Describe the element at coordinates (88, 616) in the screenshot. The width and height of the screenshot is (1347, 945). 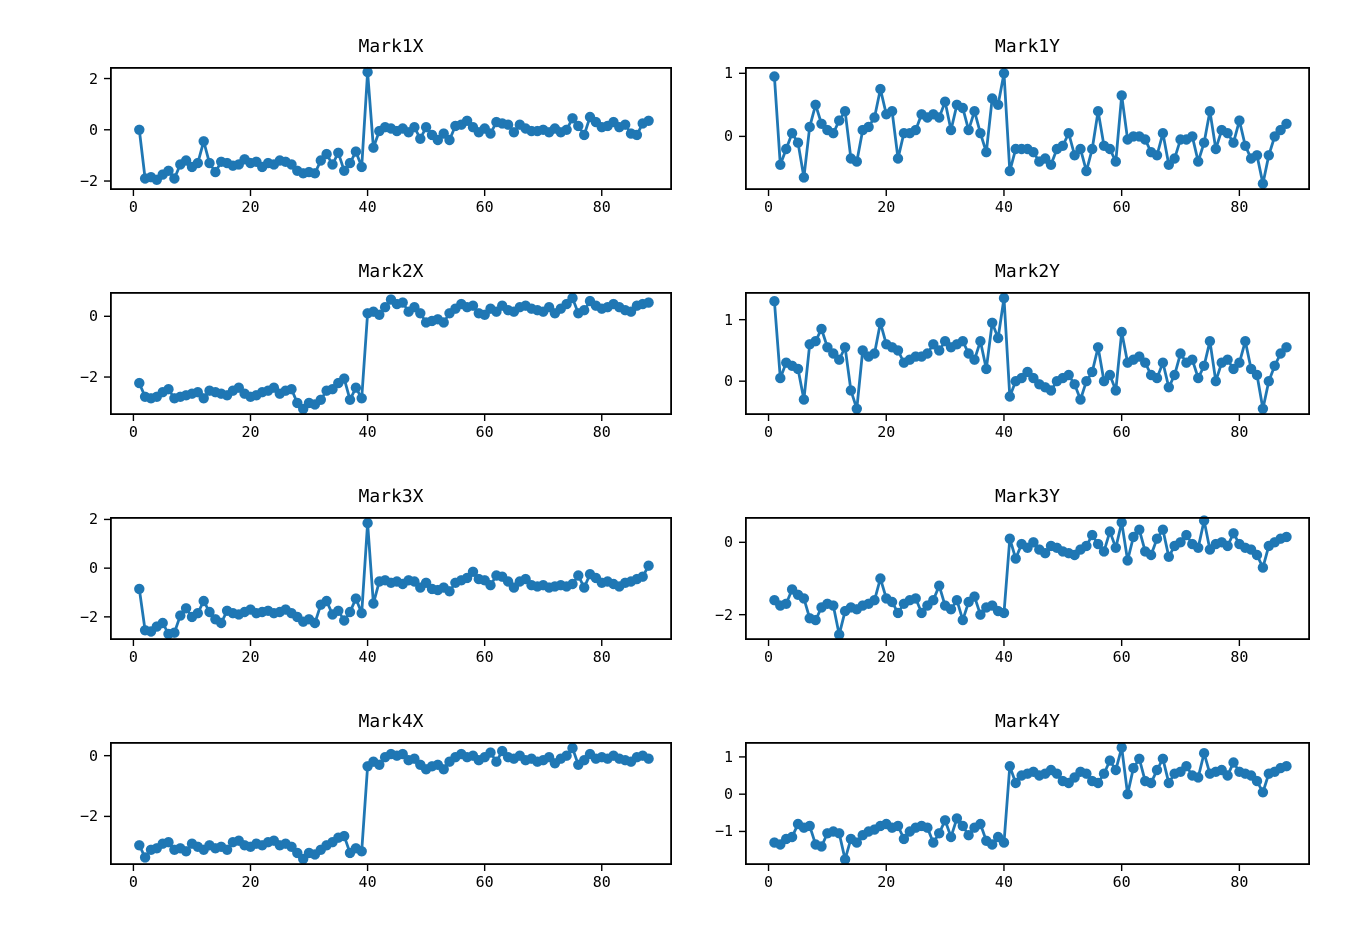
I see `y-tick-label: −2` at that location.